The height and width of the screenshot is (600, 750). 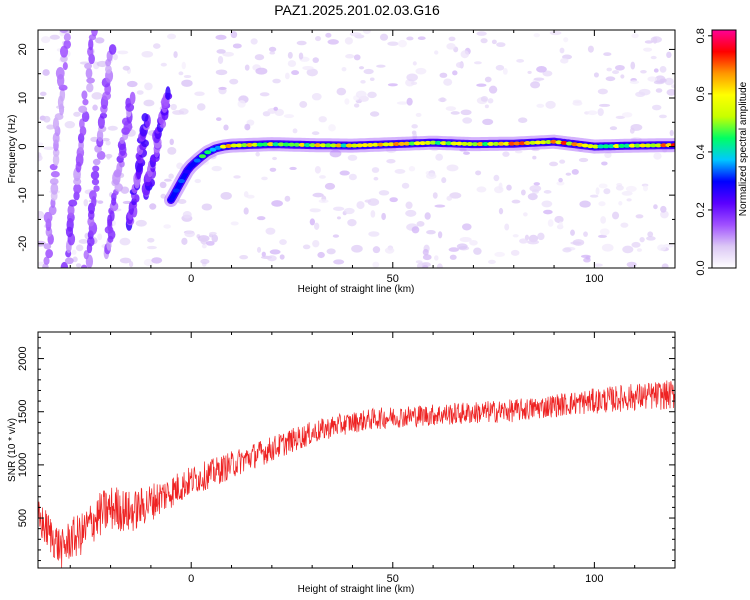 What do you see at coordinates (23, 98) in the screenshot?
I see `spectrogram-y-tick-label: 10` at bounding box center [23, 98].